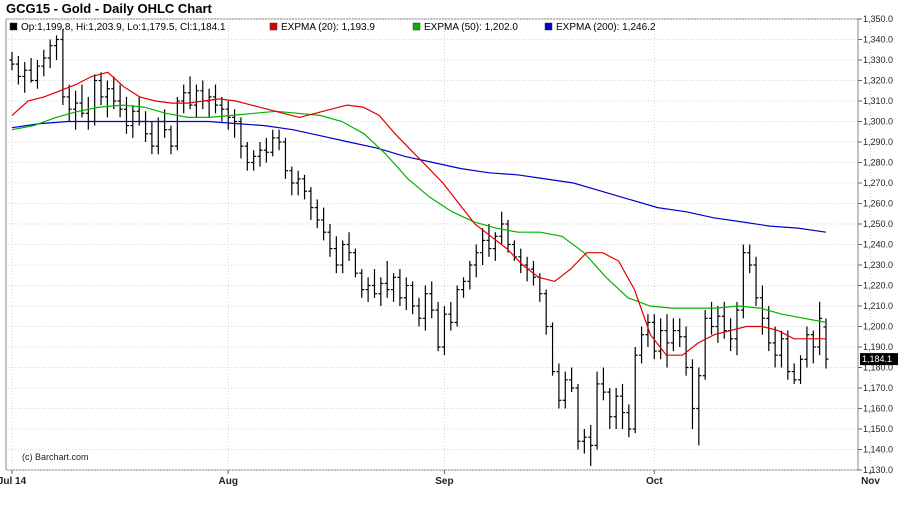 Image resolution: width=900 pixels, height=511 pixels. I want to click on y-tick-label: 1,280.0, so click(878, 163).